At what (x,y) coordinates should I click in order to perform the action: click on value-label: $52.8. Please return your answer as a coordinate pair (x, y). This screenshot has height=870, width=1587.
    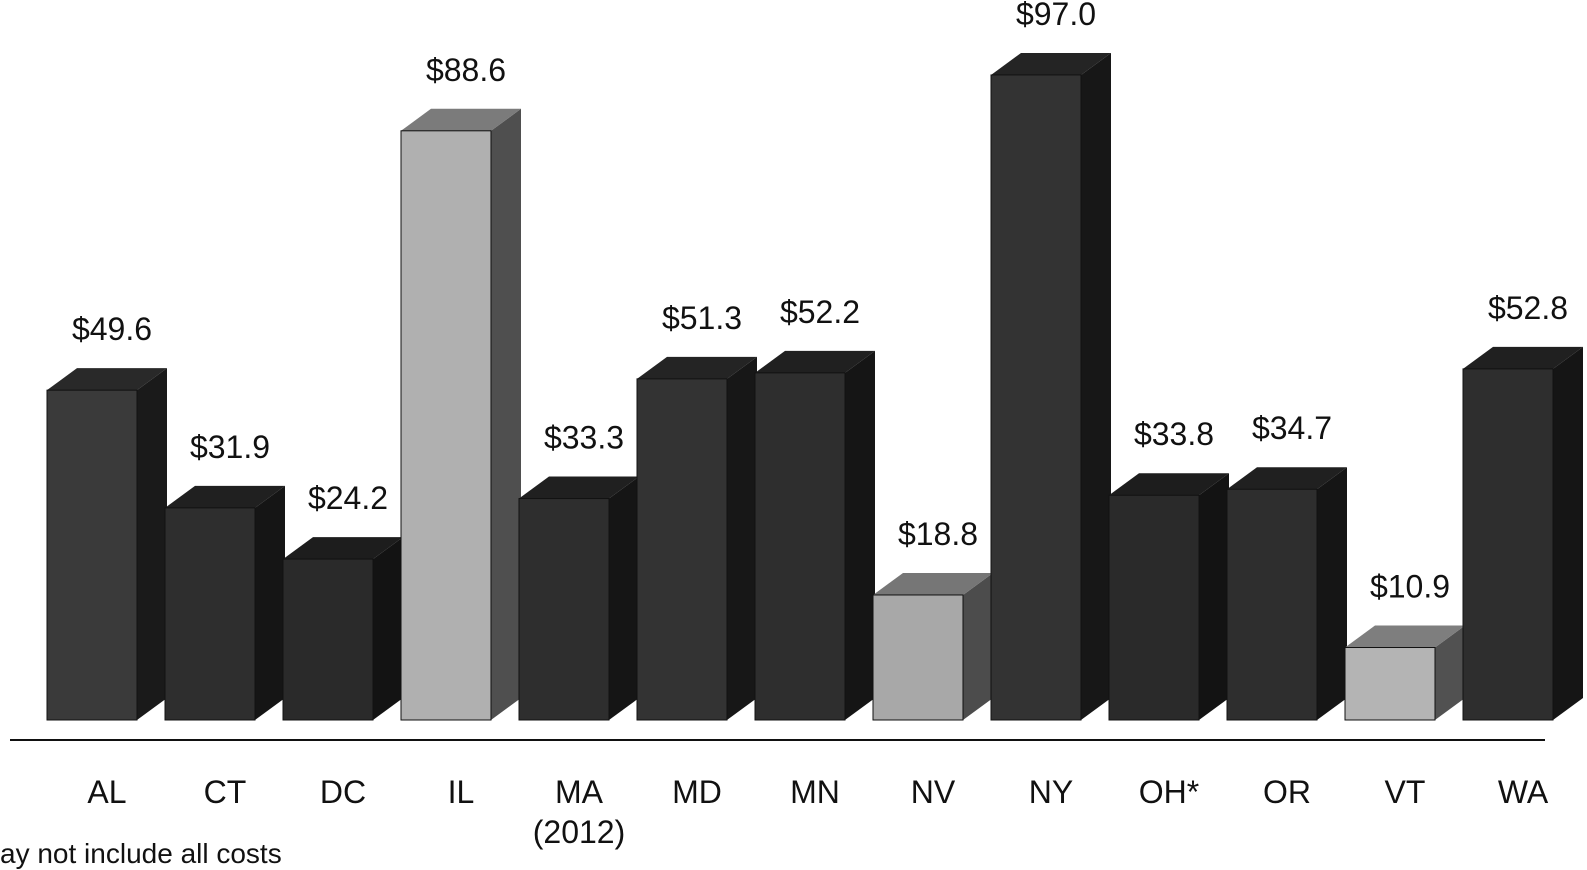
    Looking at the image, I should click on (1528, 308).